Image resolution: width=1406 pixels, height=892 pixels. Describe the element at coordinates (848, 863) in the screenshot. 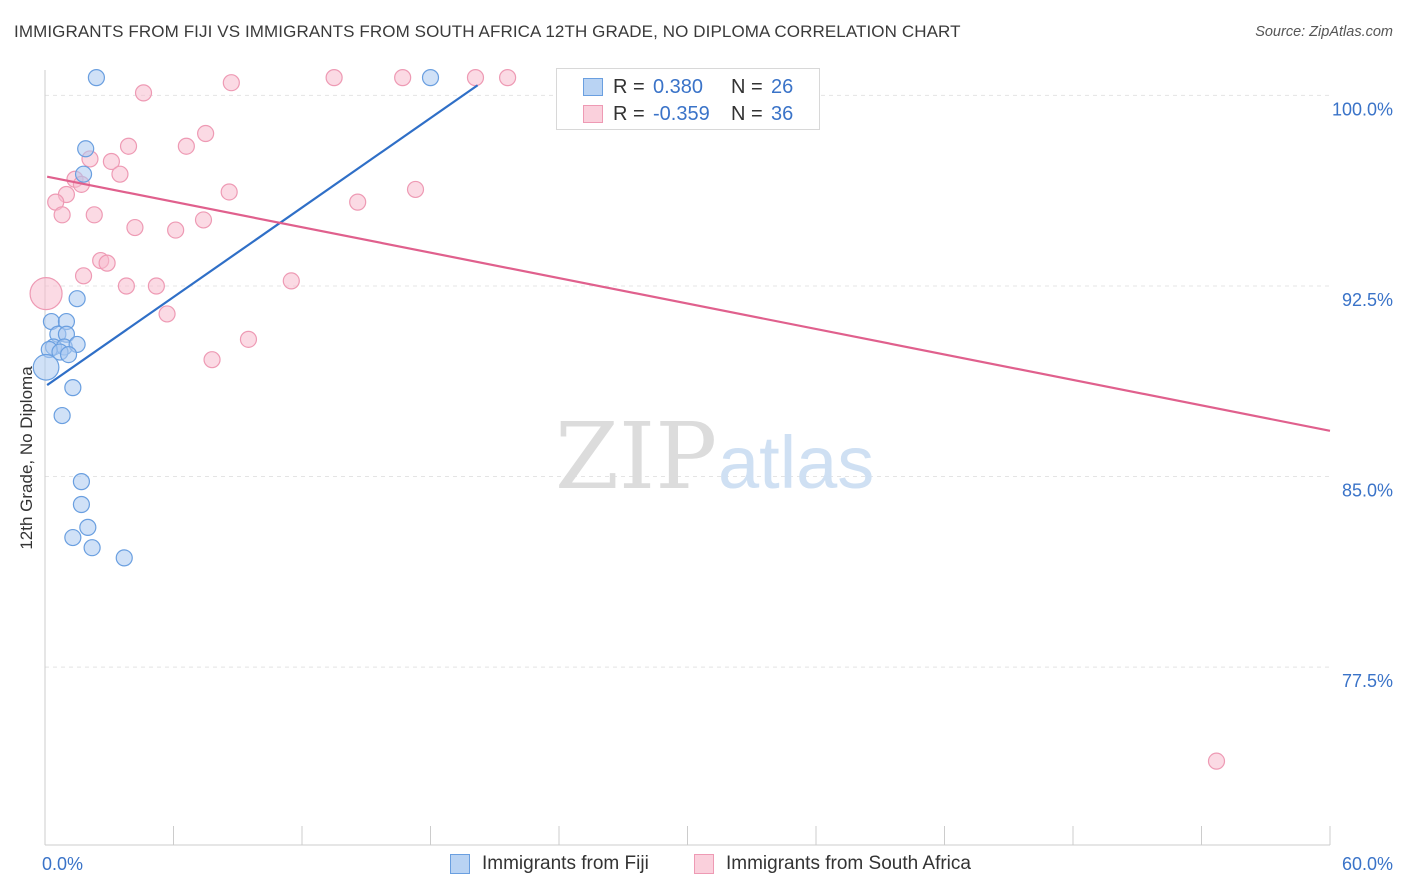

I see `bottom-legend-label-south-africa: Immigrants from South Africa` at that location.